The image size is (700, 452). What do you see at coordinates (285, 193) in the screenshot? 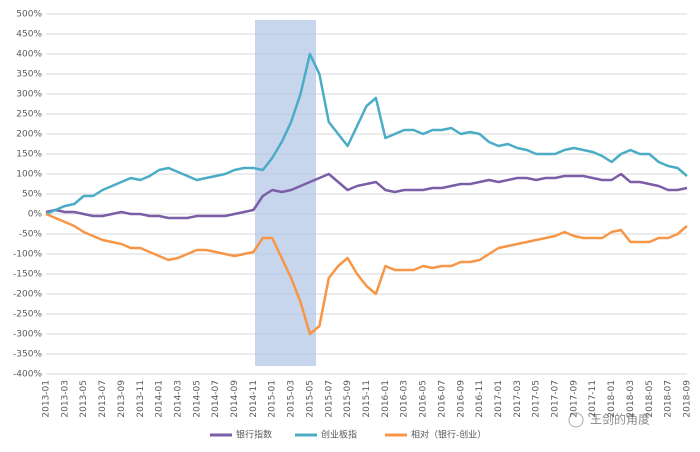
I see `highlight-band` at bounding box center [285, 193].